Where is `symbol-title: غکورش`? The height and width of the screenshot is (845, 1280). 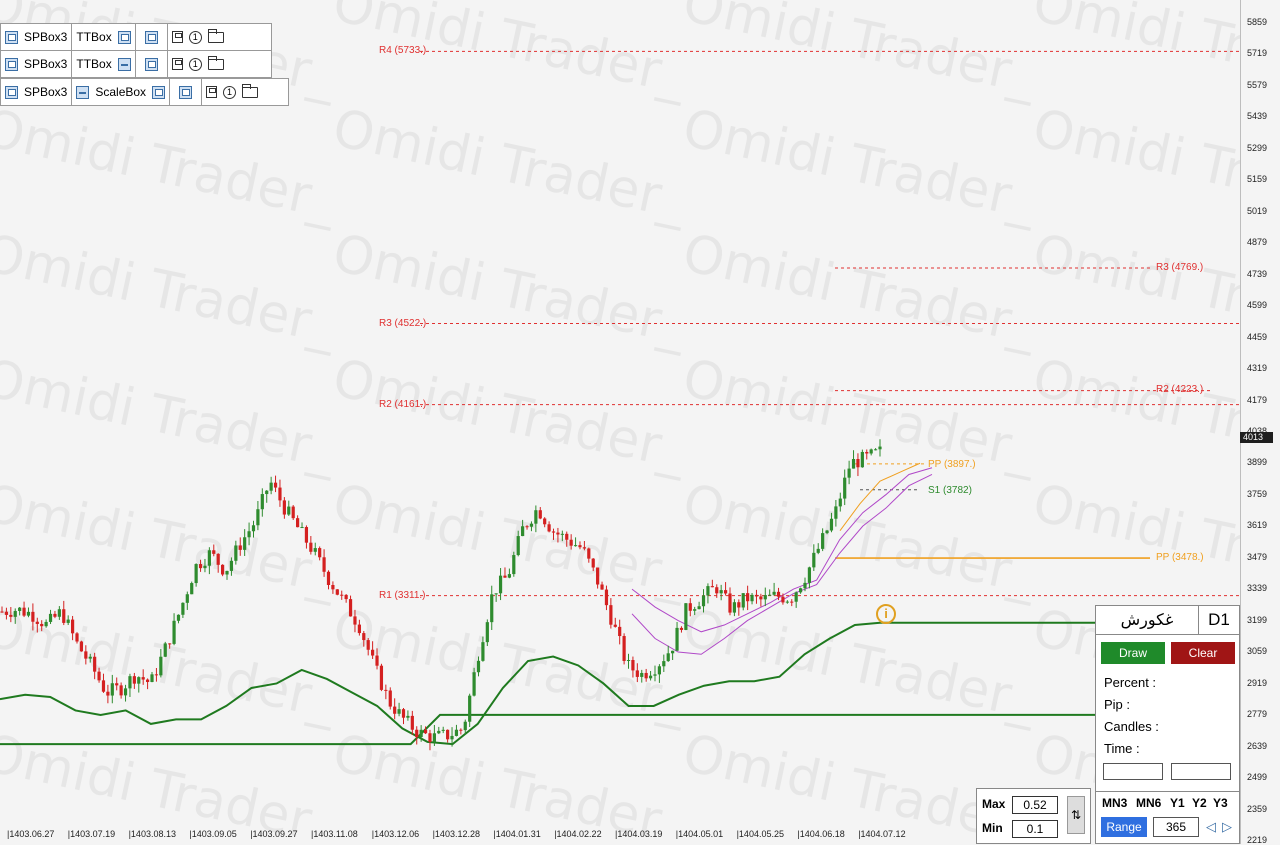 symbol-title: غکورش is located at coordinates (1147, 620).